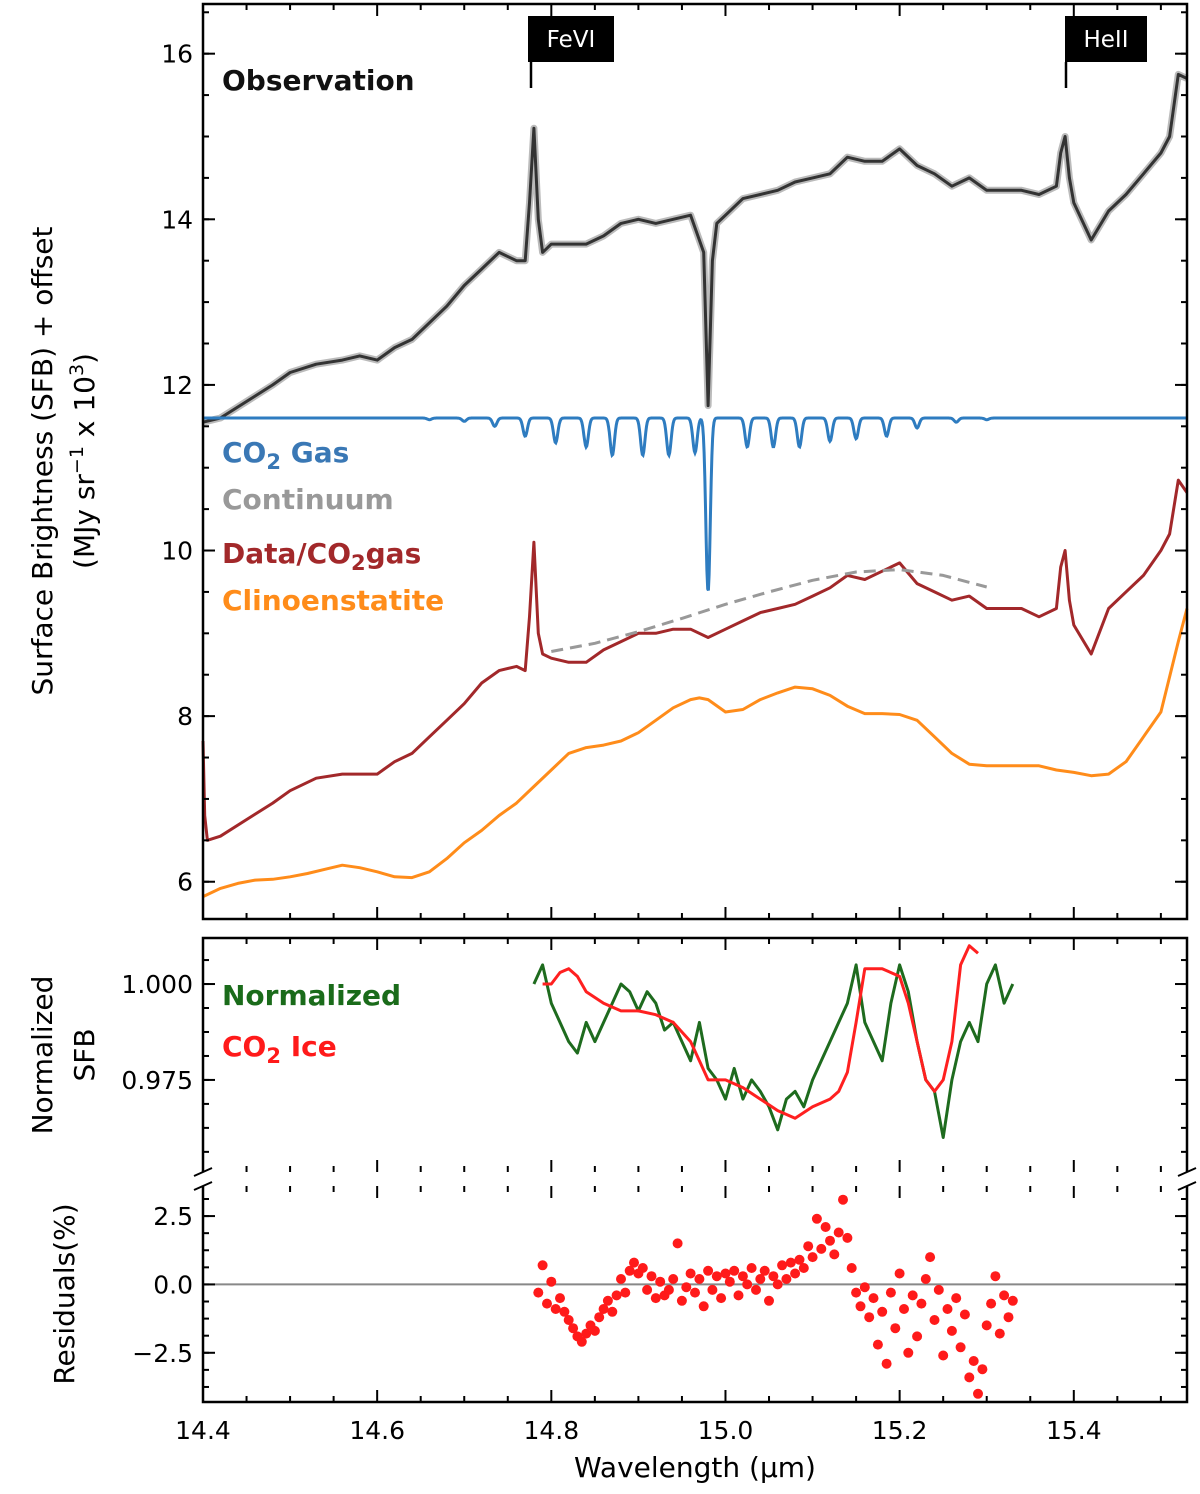  Describe the element at coordinates (273, 462) in the screenshot. I see `legend-co2-gas-sub: 2` at that location.